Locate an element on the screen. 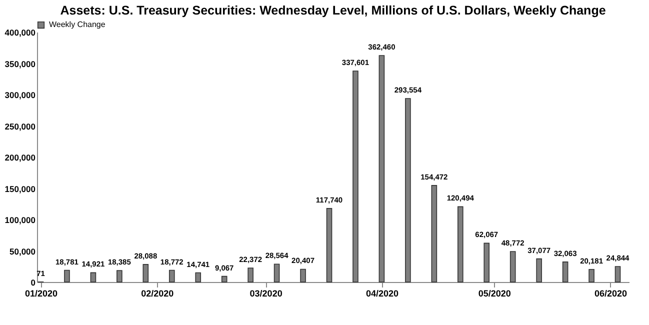 The image size is (649, 325). y-tick-label: 200,000 is located at coordinates (20, 157).